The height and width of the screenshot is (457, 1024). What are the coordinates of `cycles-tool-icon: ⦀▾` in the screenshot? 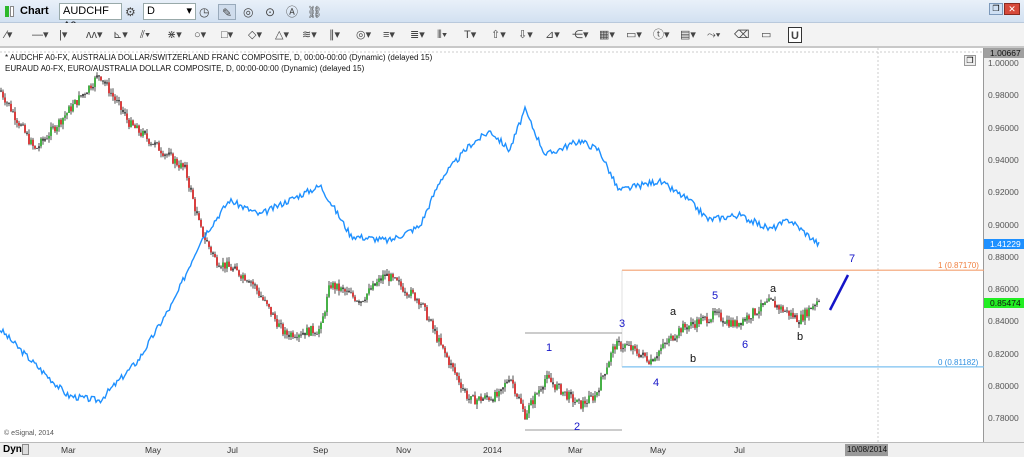 It's located at (442, 35).